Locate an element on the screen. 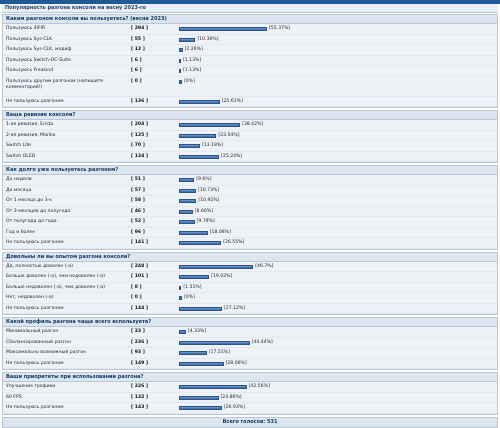 This screenshot has height=428, width=500. vote-count: [ 136 ] is located at coordinates (139, 101).